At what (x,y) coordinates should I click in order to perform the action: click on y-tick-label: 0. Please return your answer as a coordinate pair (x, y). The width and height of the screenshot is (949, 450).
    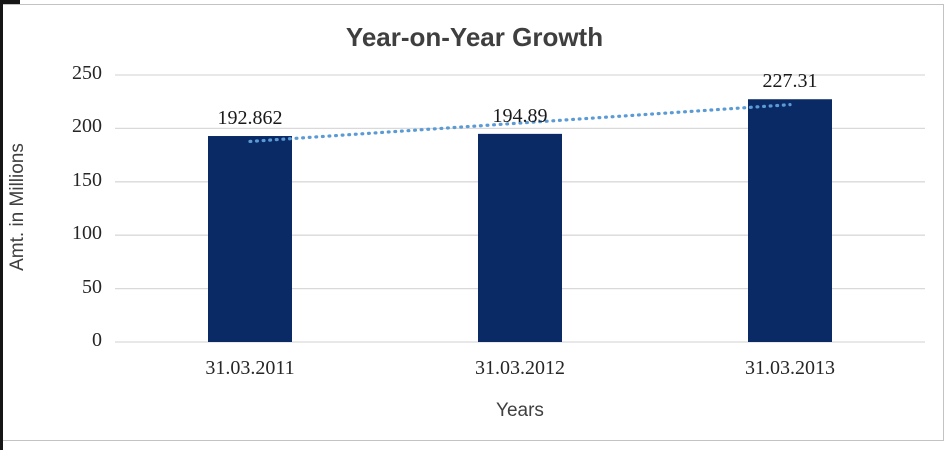
    Looking at the image, I should click on (97, 340).